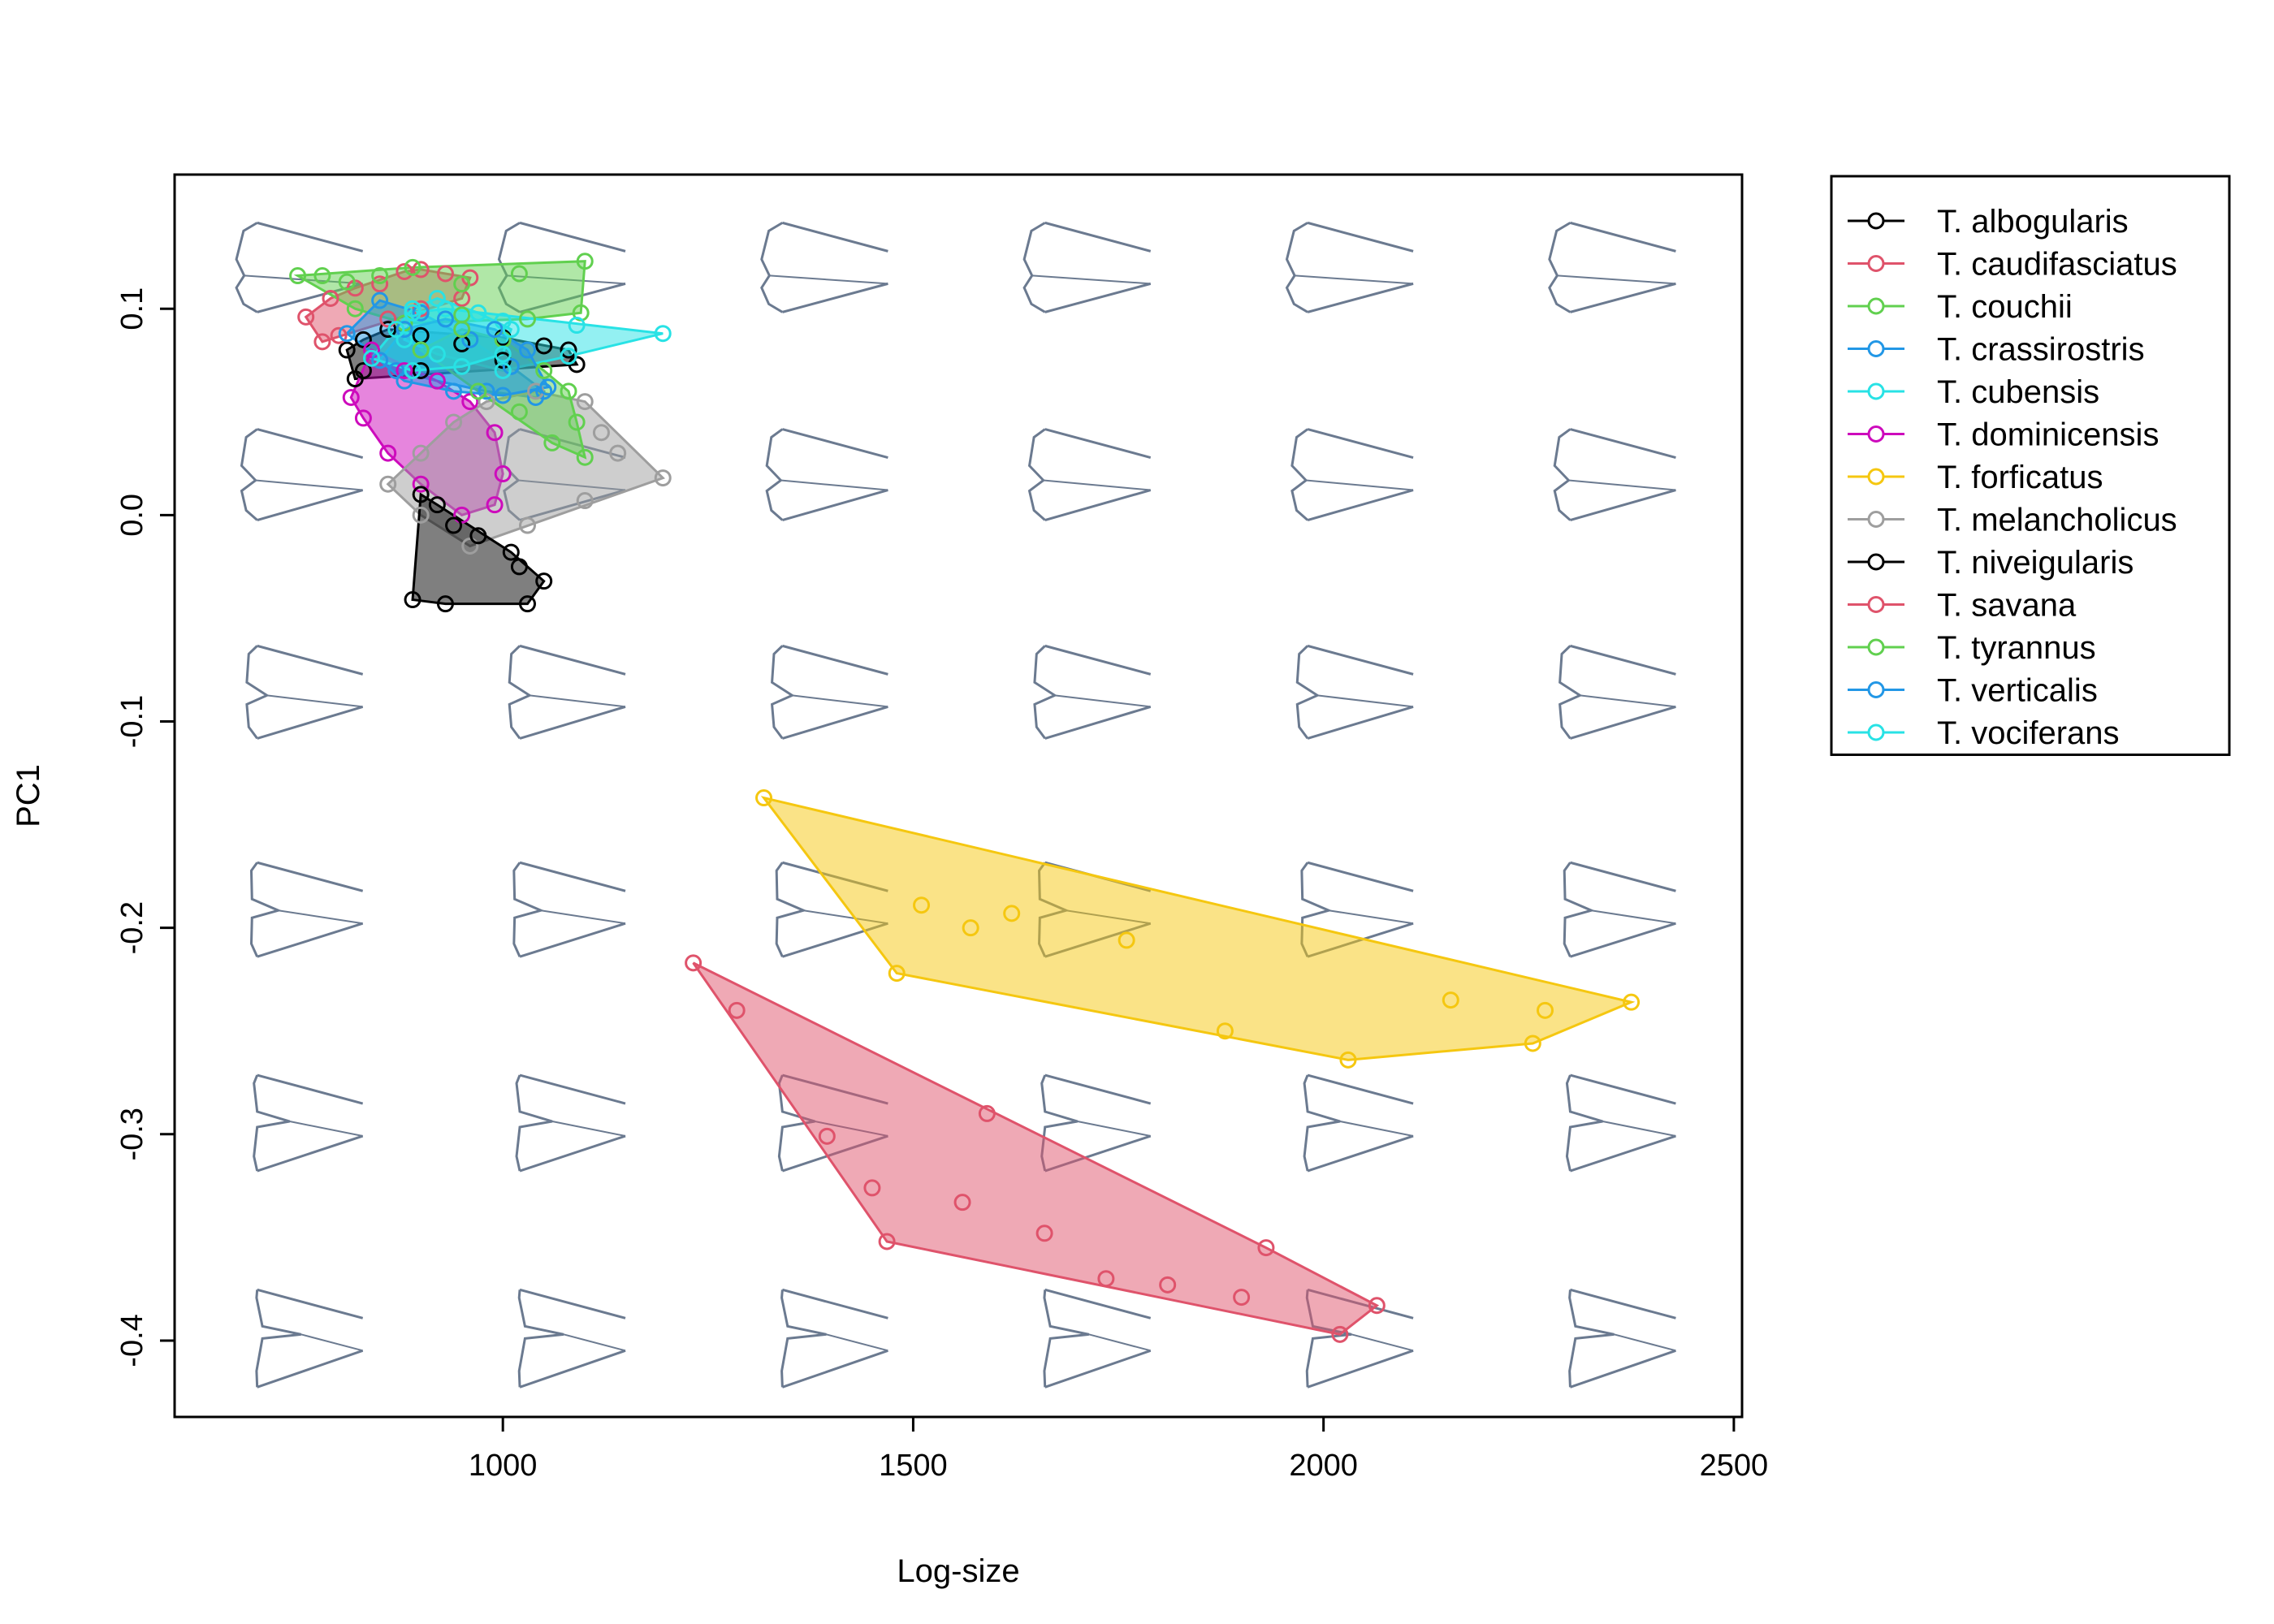  What do you see at coordinates (2016, 648) in the screenshot?
I see `legend-label: T. tyrannus` at bounding box center [2016, 648].